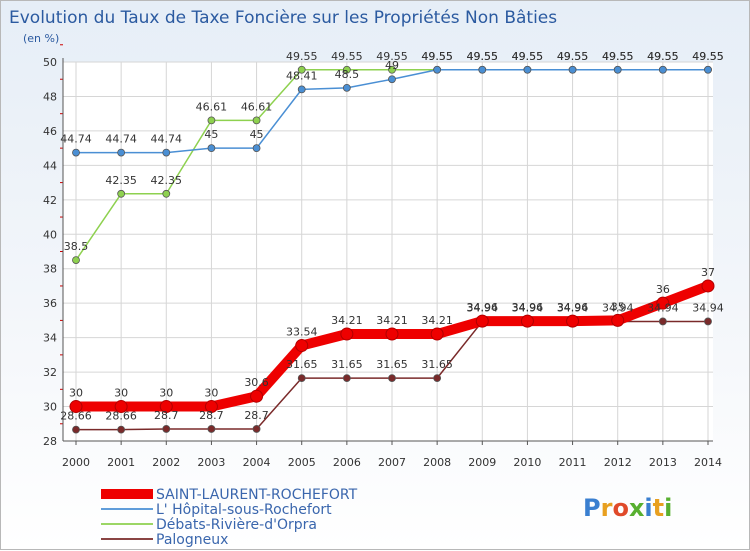 This screenshot has height=551, width=750. Describe the element at coordinates (229, 495) in the screenshot. I see `legend-item-saint-laurent-rochefort: SAINT-LAURENT-ROCHEFORT` at that location.